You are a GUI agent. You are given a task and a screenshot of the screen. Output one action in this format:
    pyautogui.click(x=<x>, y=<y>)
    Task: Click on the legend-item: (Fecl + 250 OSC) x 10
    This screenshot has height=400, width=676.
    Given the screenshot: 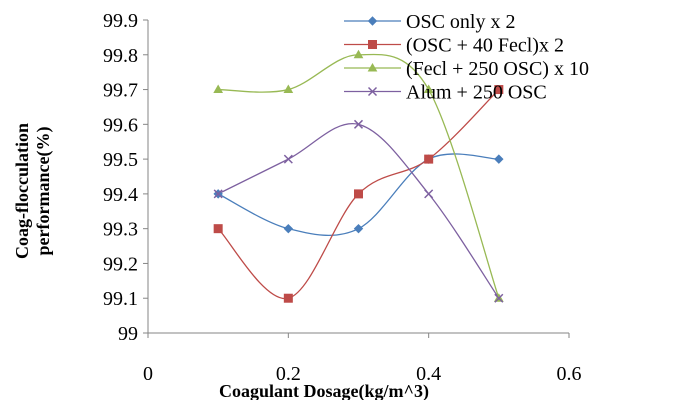 What is the action you would take?
    pyautogui.click(x=466, y=69)
    